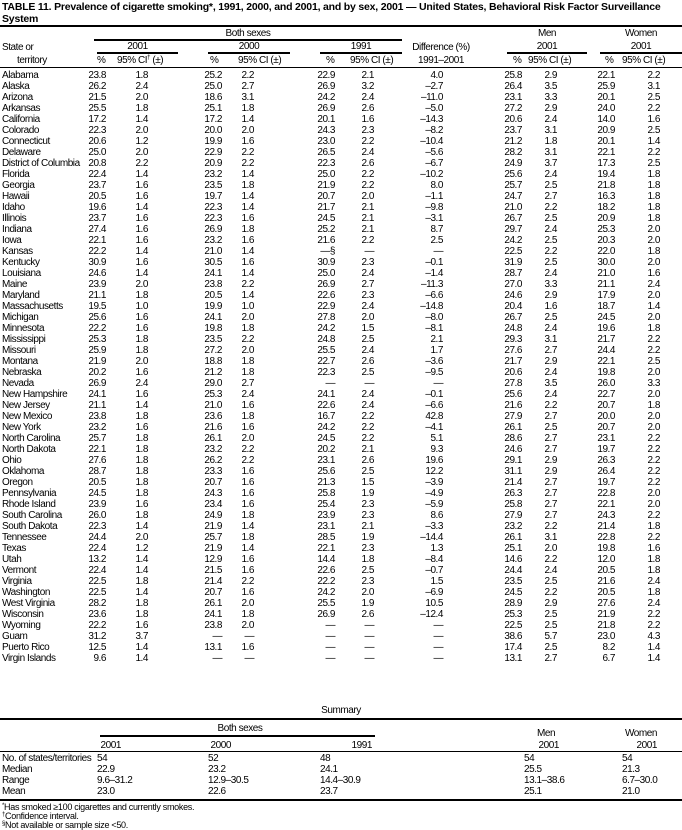  Describe the element at coordinates (434, 130) in the screenshot. I see `cell-difference: –8.2` at that location.